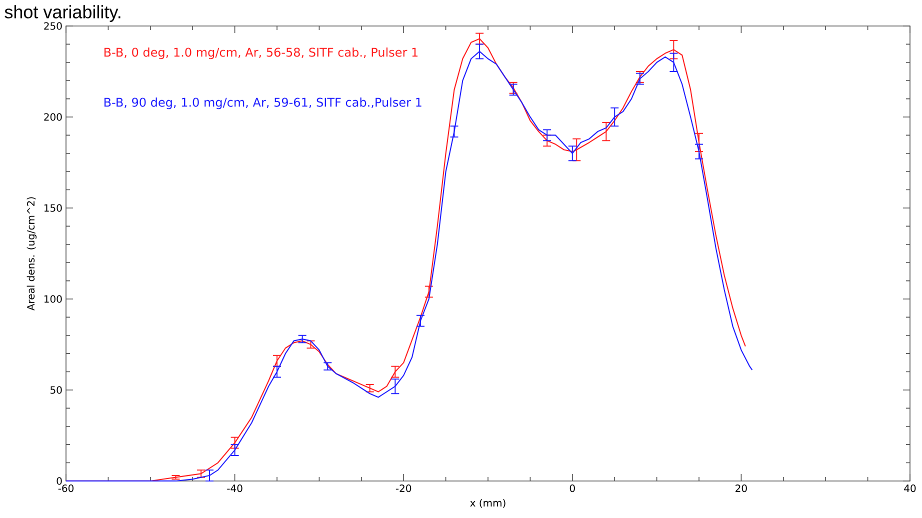  Describe the element at coordinates (56, 390) in the screenshot. I see `y-tick-label: 50` at that location.